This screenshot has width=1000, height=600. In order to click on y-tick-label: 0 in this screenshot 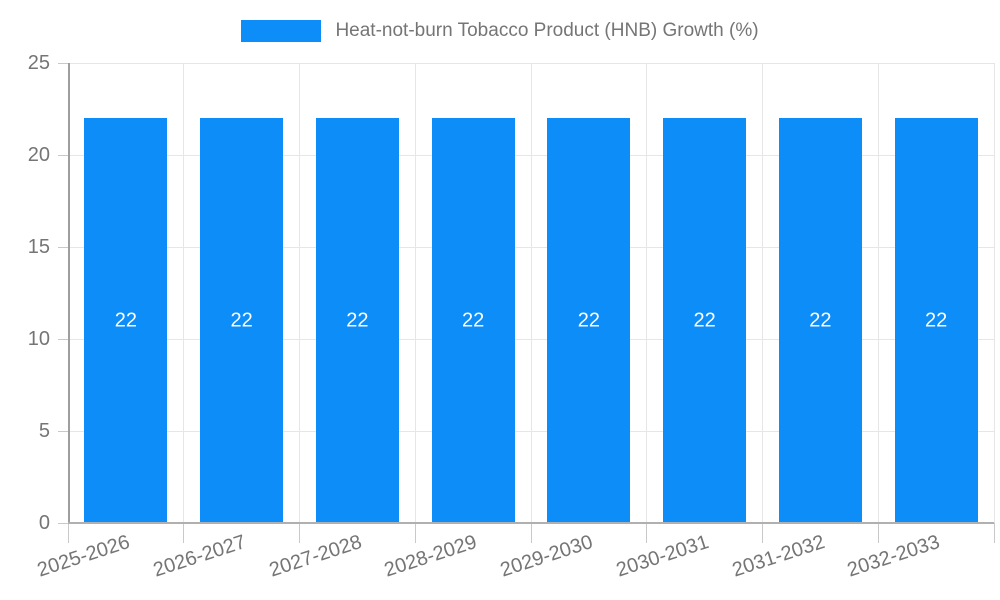, I will do `click(44, 523)`.